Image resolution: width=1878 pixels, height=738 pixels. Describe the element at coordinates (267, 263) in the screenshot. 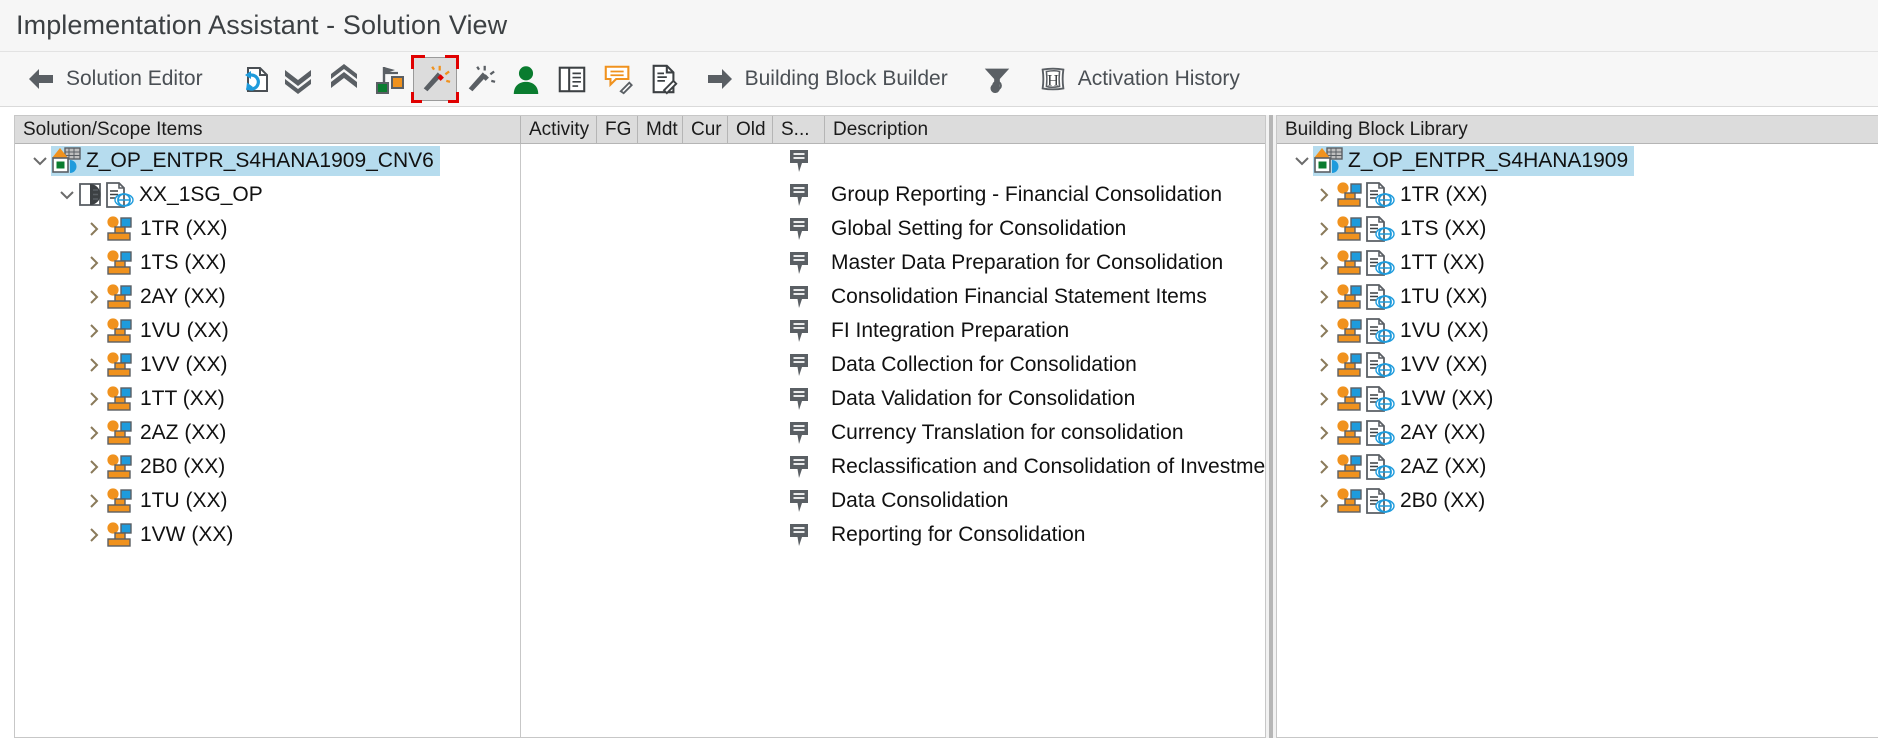

I see `tree-item-1ts-xx-: 1TS (XX)` at that location.